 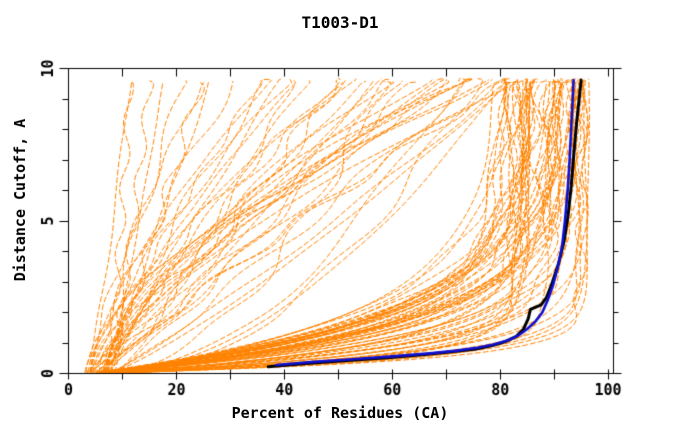 I want to click on y-axis-label: Distance Cutoff, A, so click(x=20, y=200).